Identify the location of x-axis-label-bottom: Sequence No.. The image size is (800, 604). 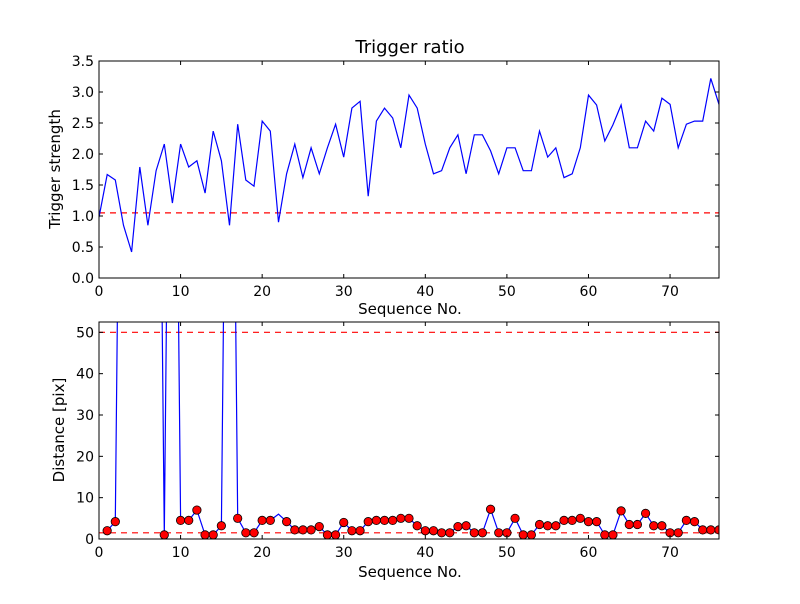
(410, 572).